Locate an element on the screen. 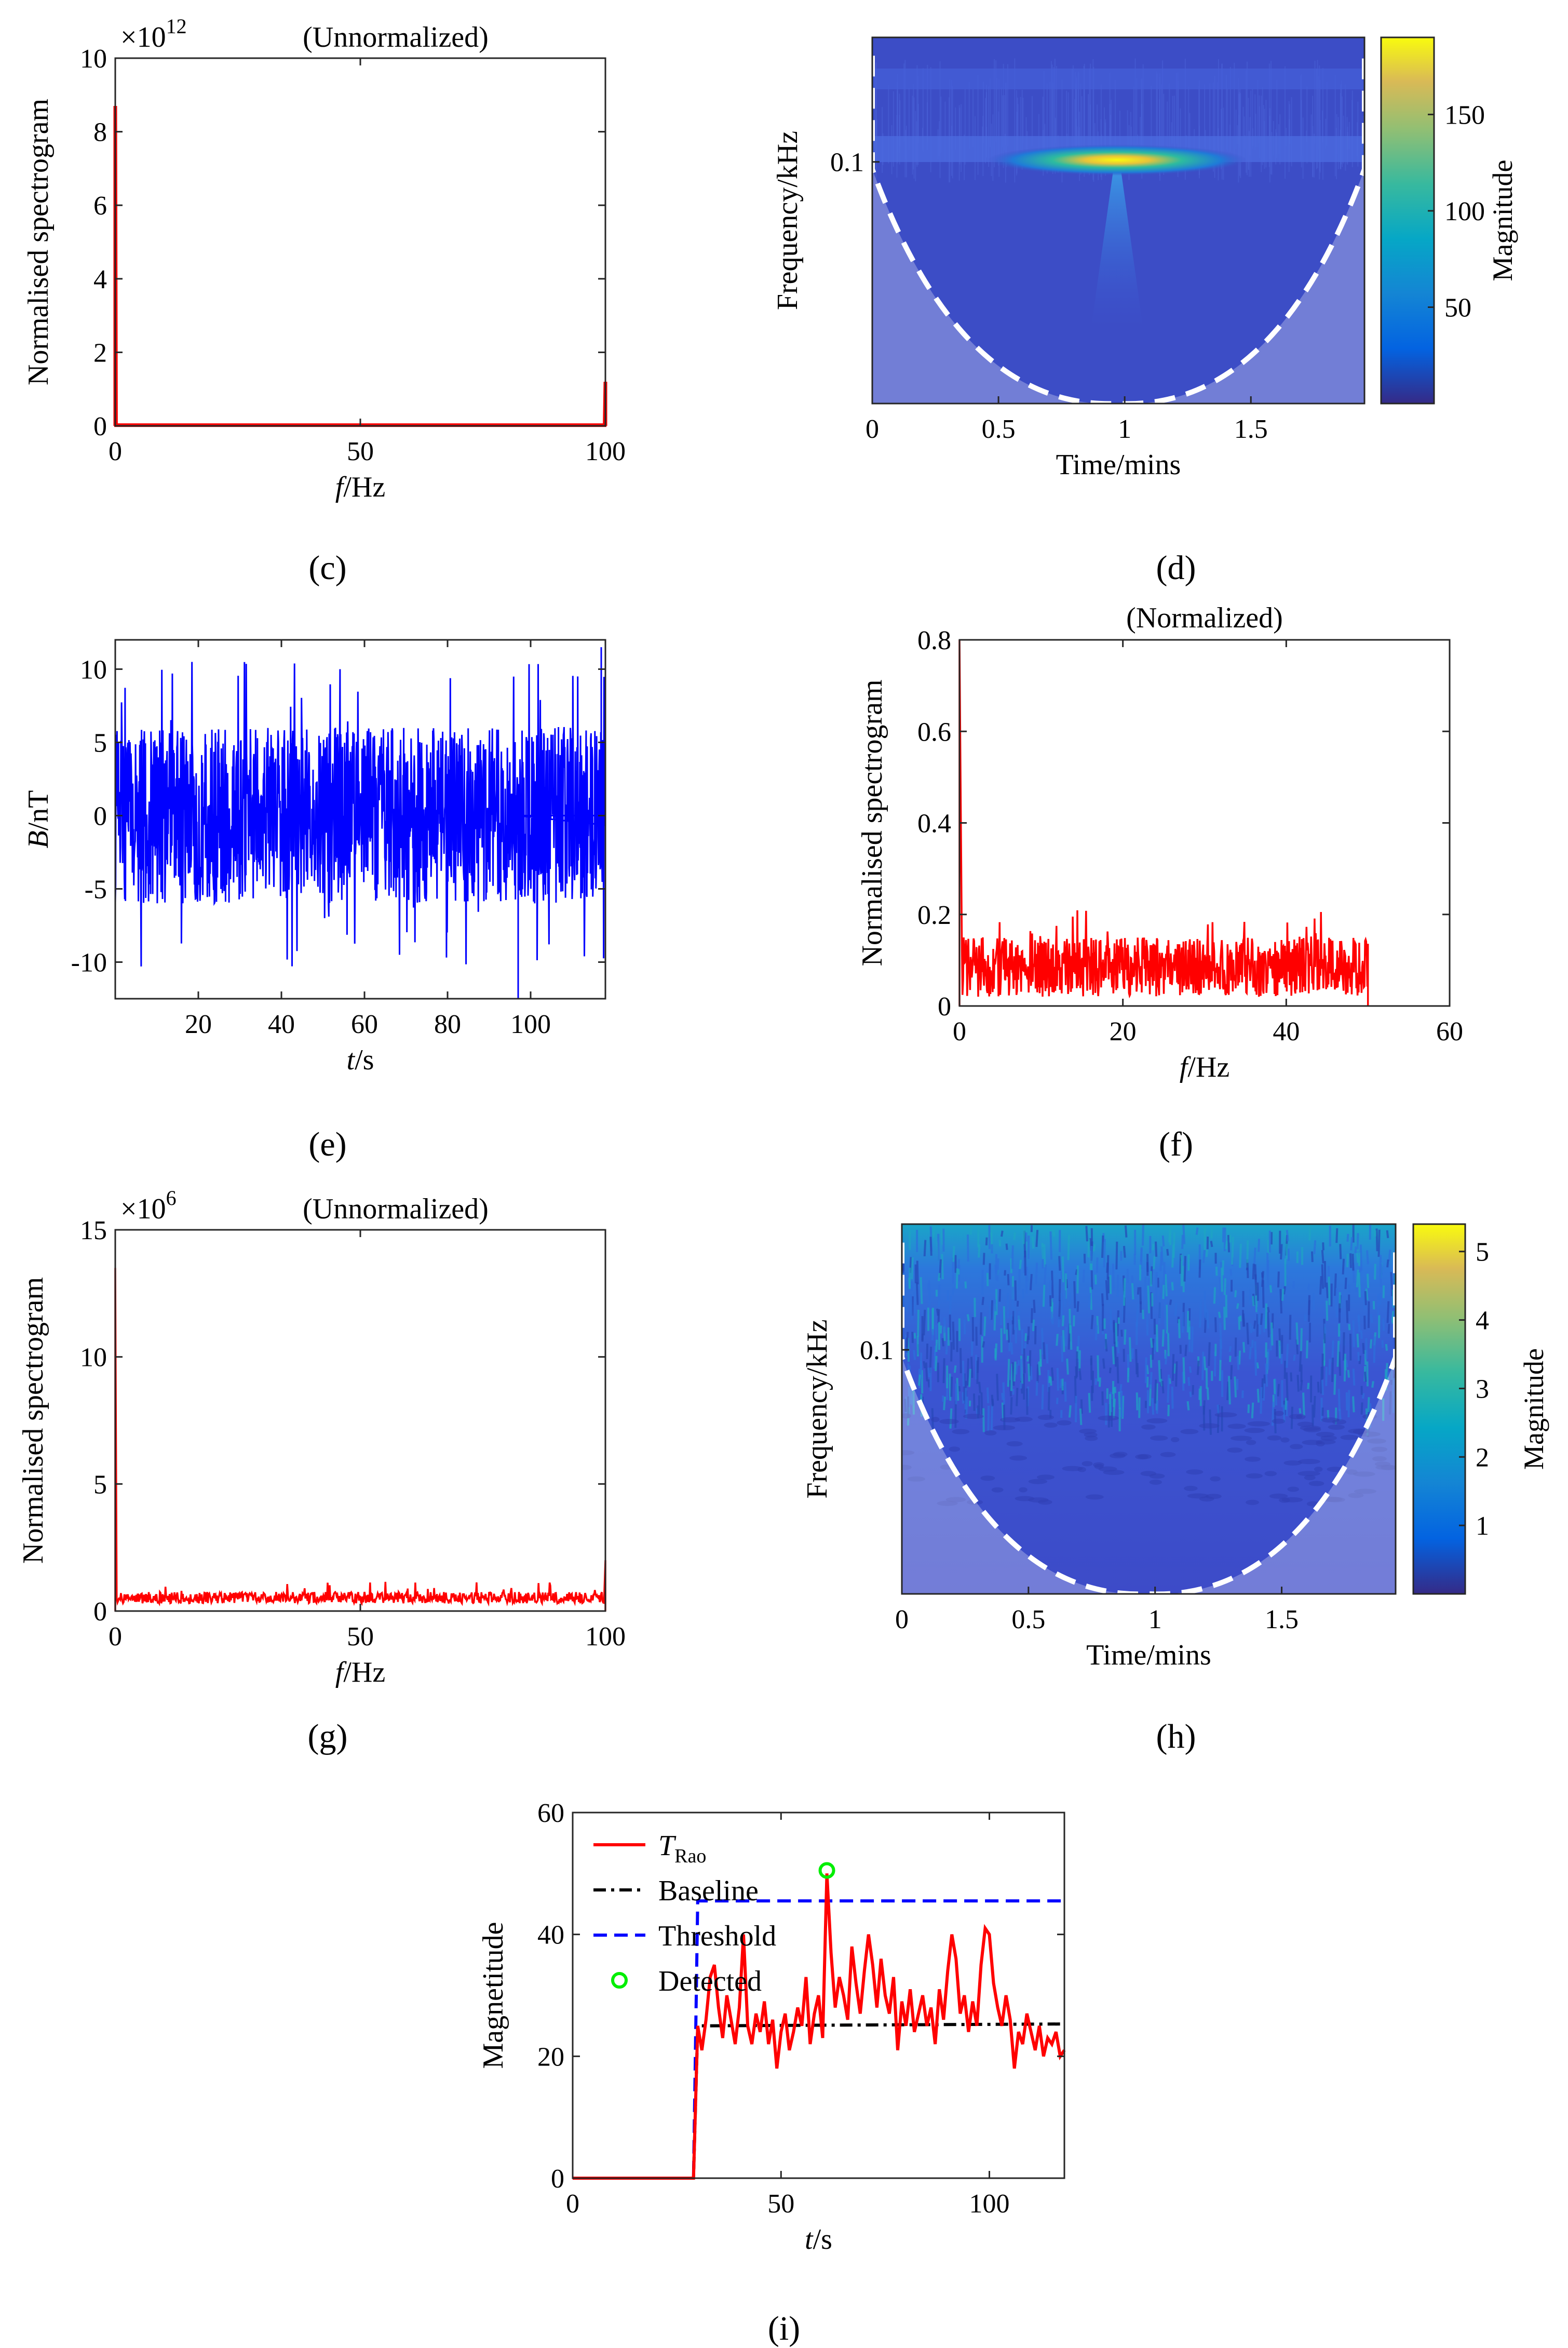  x-tick-label: 0 is located at coordinates (572, 2204).